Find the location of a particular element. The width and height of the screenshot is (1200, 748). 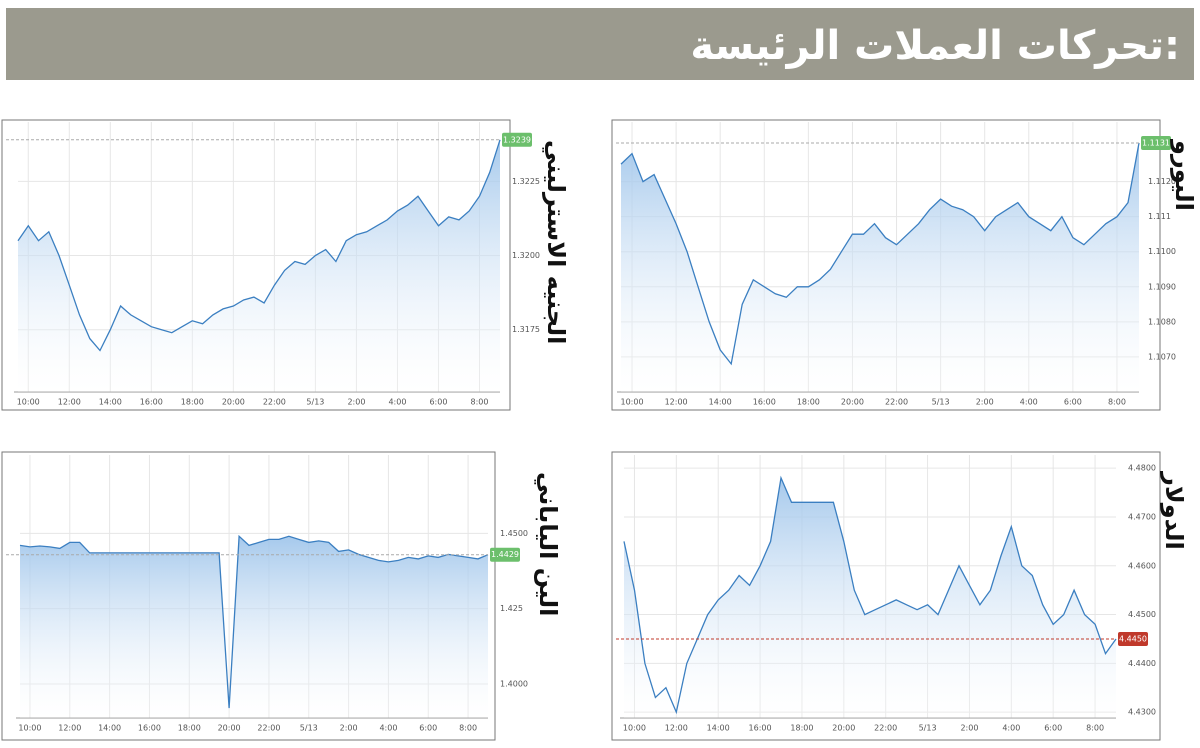

y-tick-label: 1.4500 is located at coordinates (514, 533).